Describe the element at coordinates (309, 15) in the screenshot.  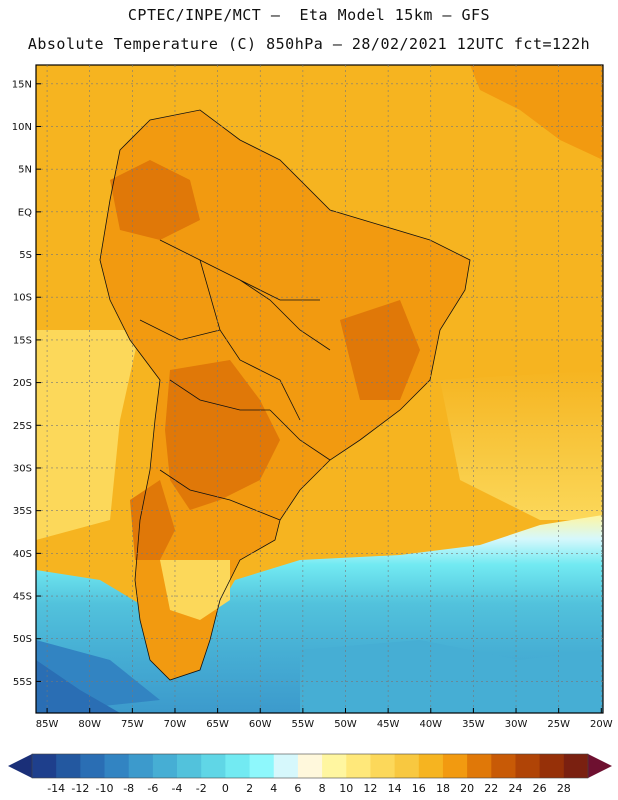
I see `title-line-1: CPTEC/INPE/MCT – Eta Model 15km – GFS` at that location.